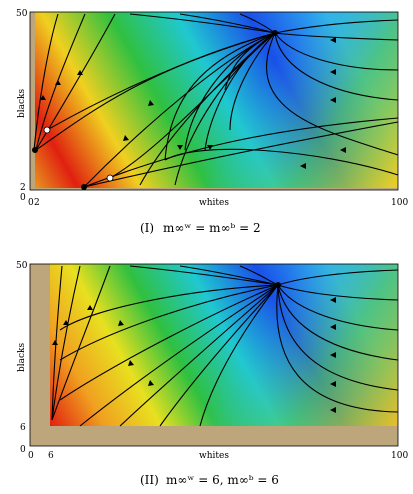  What do you see at coordinates (22, 14) in the screenshot?
I see `panel-1-y-tick-top: 50` at bounding box center [22, 14].